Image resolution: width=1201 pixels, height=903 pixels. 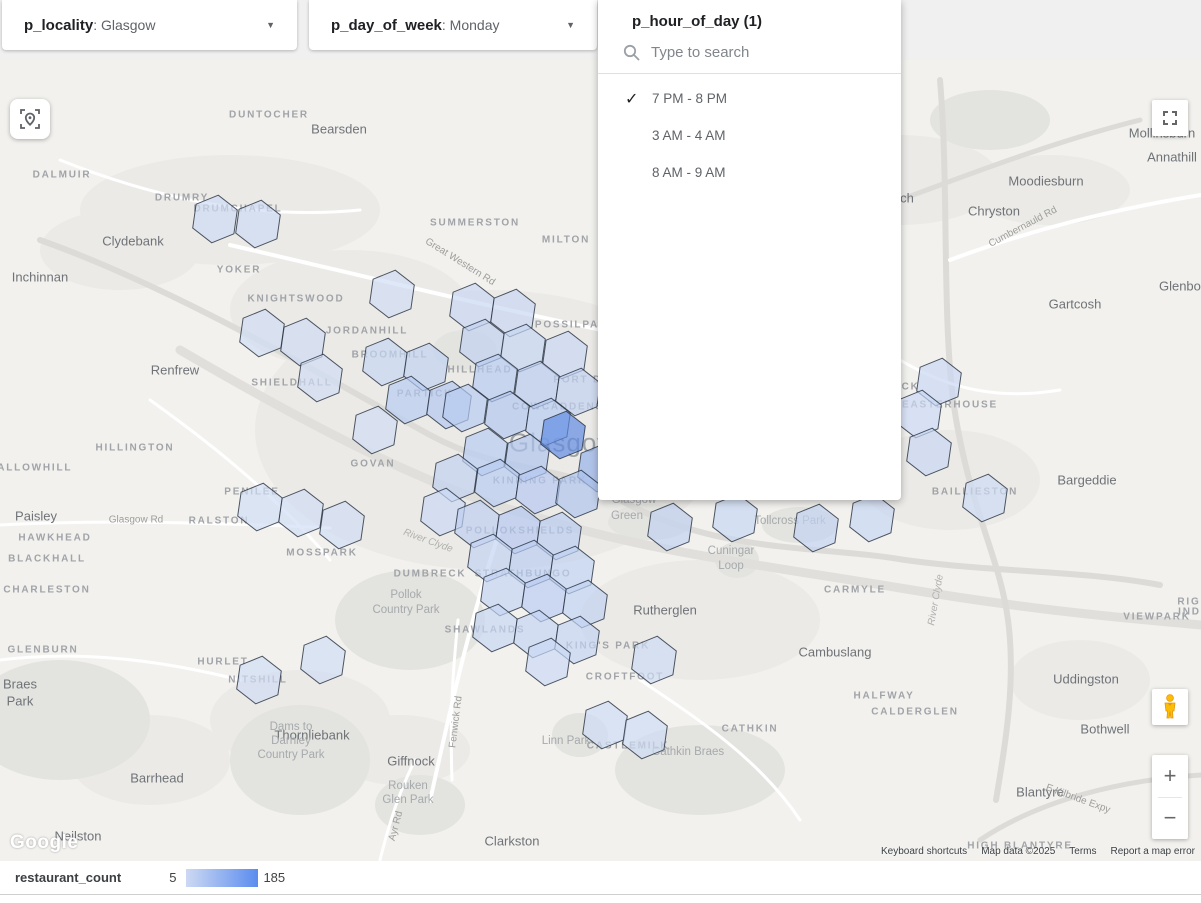 I want to click on option-8am-9am: 8 AM - 9 AM, so click(x=689, y=172).